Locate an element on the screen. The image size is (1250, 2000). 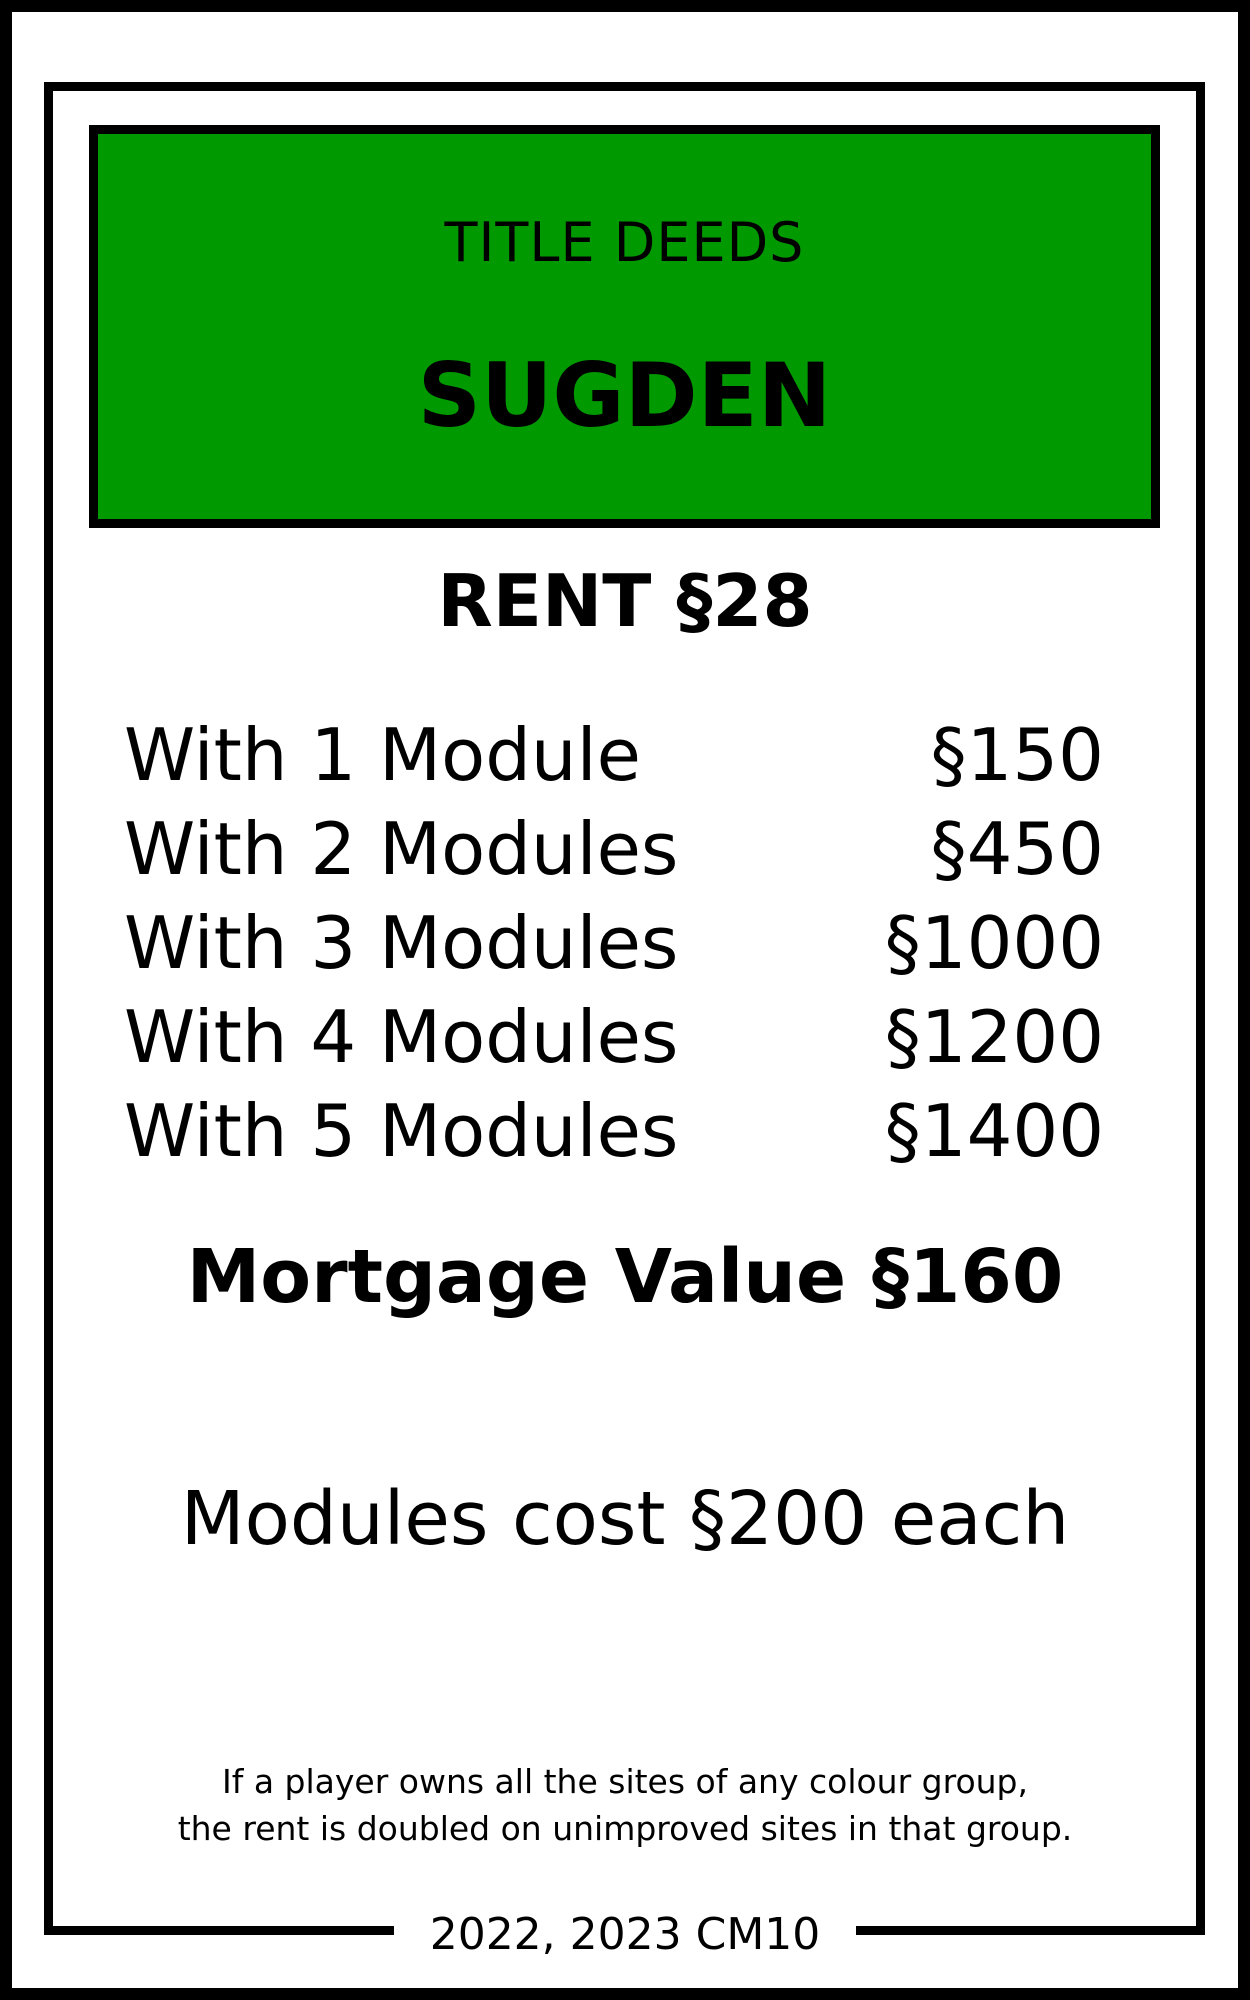
base-rent: RENT §28 is located at coordinates (625, 601).